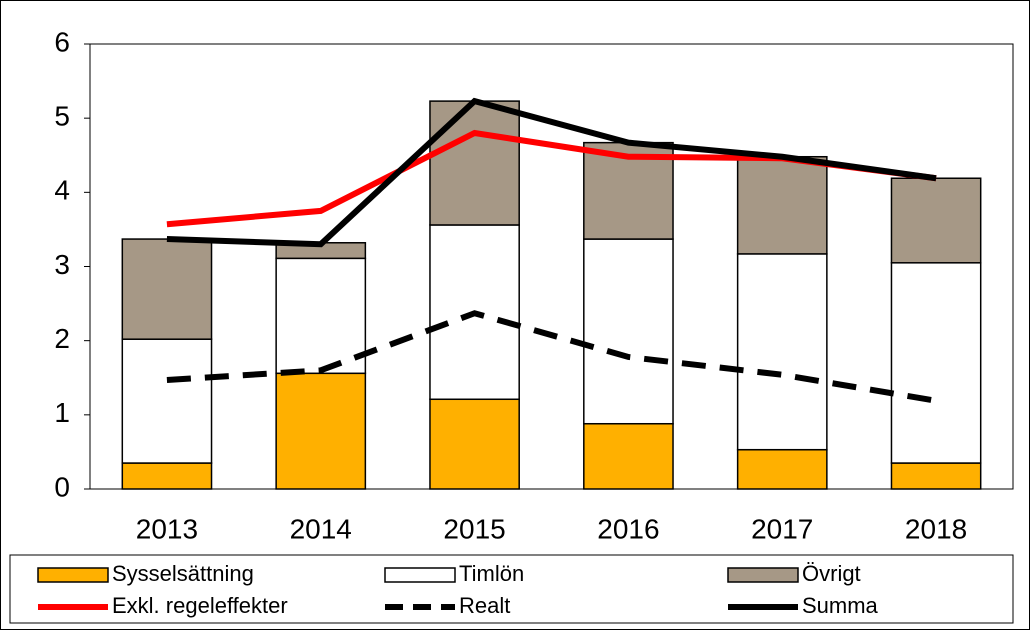 The image size is (1031, 636). What do you see at coordinates (62, 190) in the screenshot?
I see `y-tick-label: 4` at bounding box center [62, 190].